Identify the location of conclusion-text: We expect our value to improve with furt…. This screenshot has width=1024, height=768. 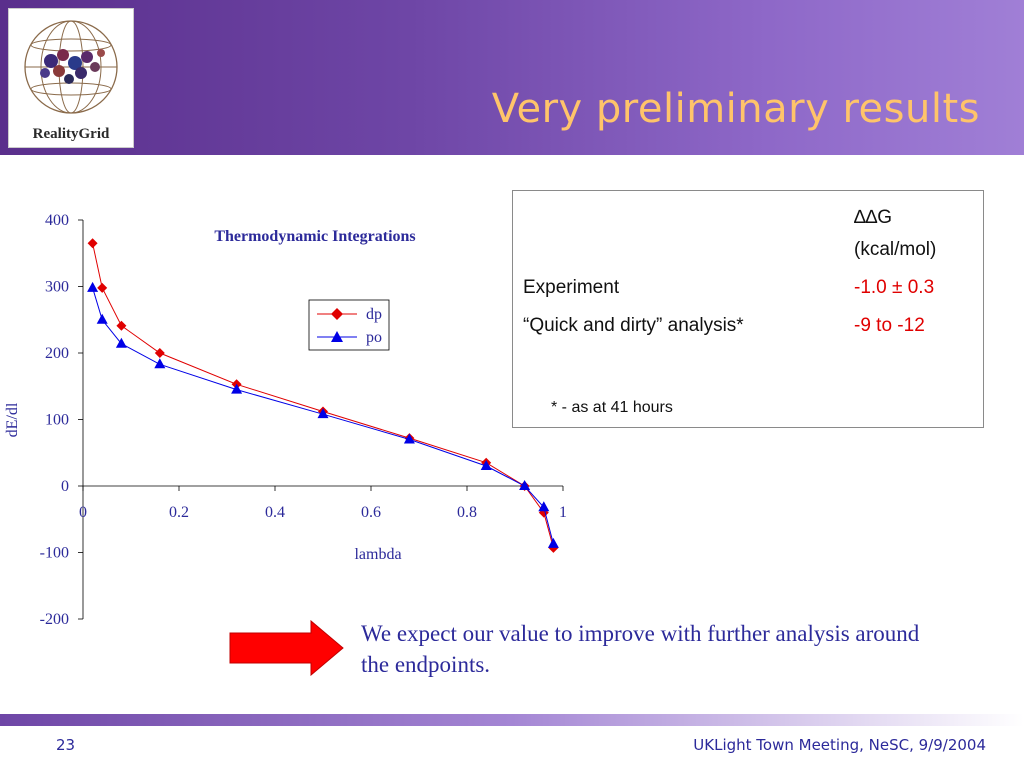
(640, 649).